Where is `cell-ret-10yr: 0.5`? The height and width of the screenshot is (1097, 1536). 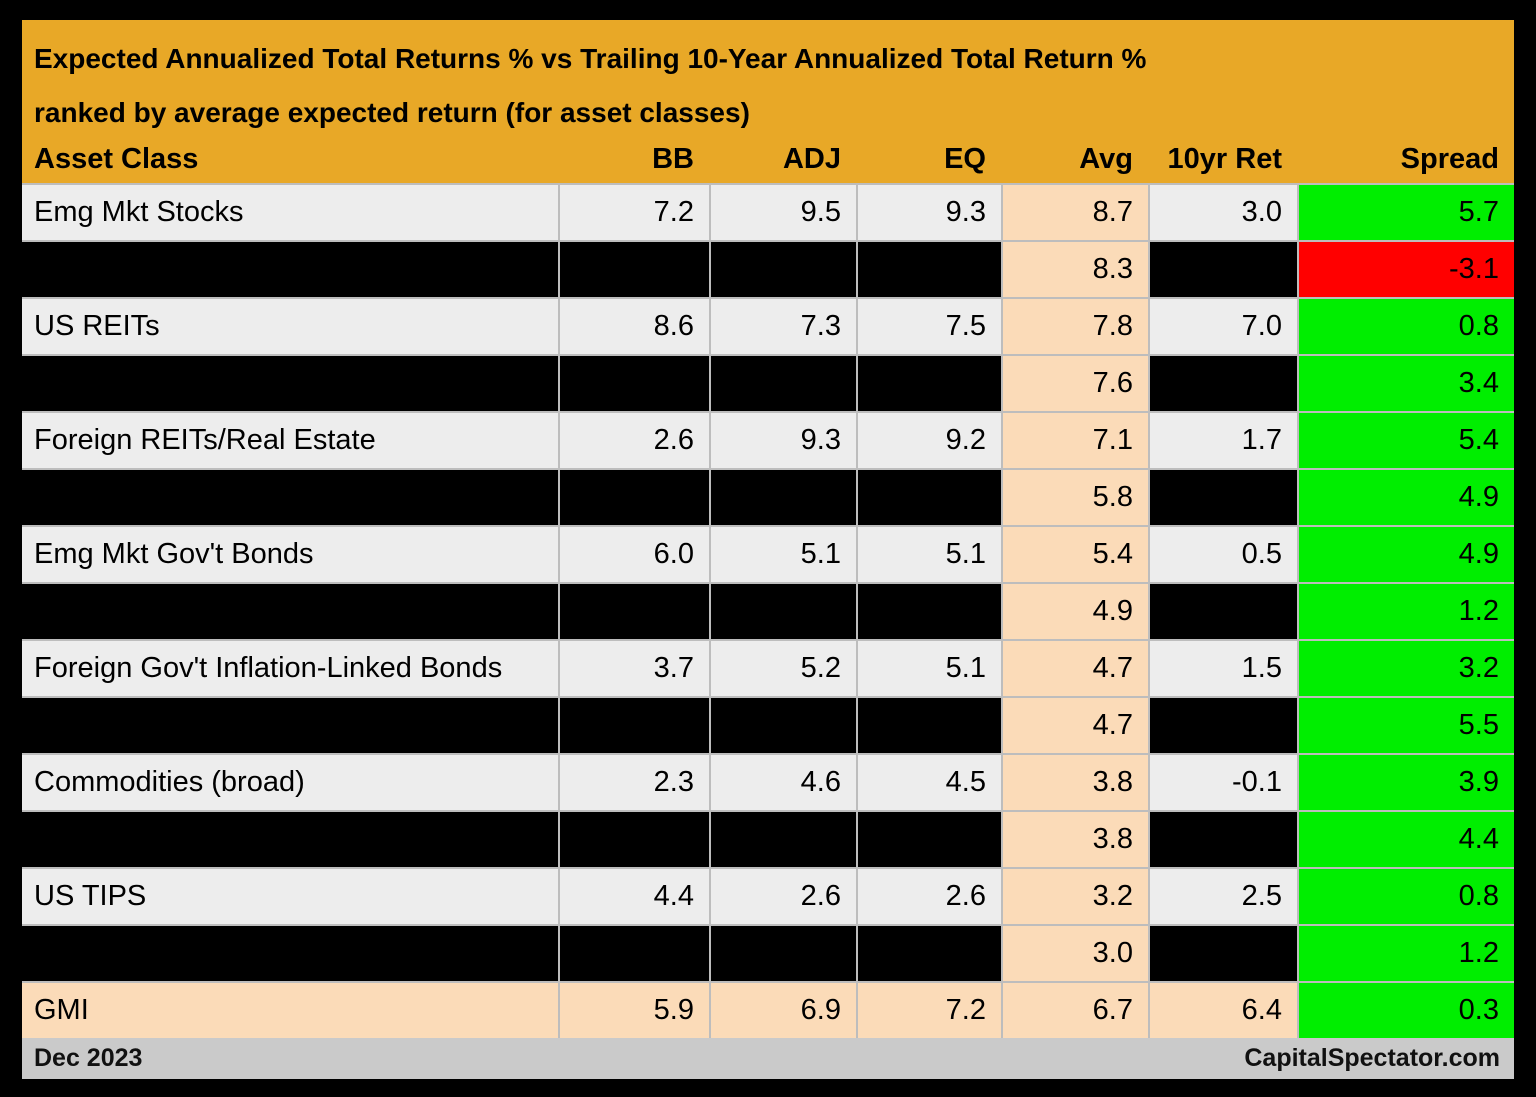 cell-ret-10yr: 0.5 is located at coordinates (1223, 554).